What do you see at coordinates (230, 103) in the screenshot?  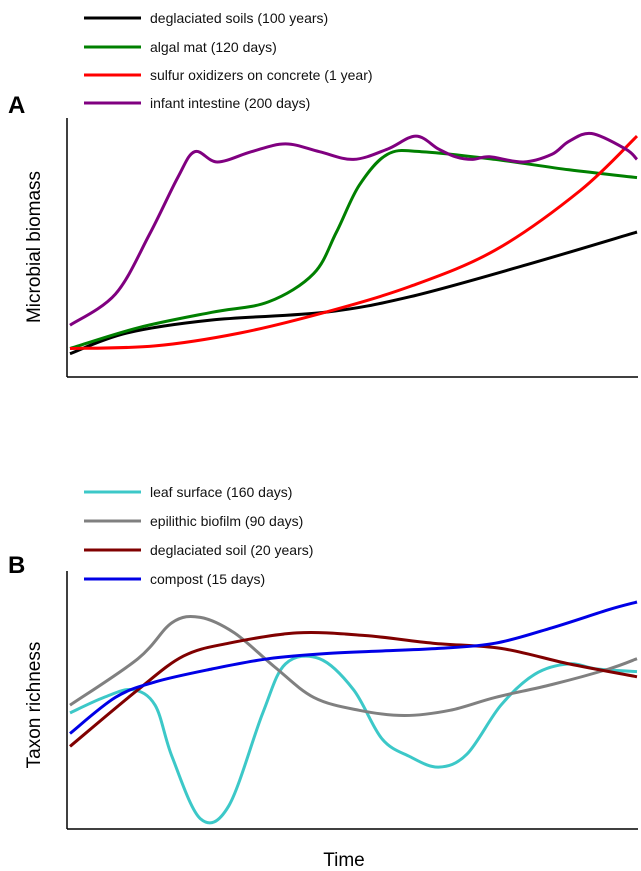 I see `legend-a-label-3: infant intestine (200 days)` at bounding box center [230, 103].